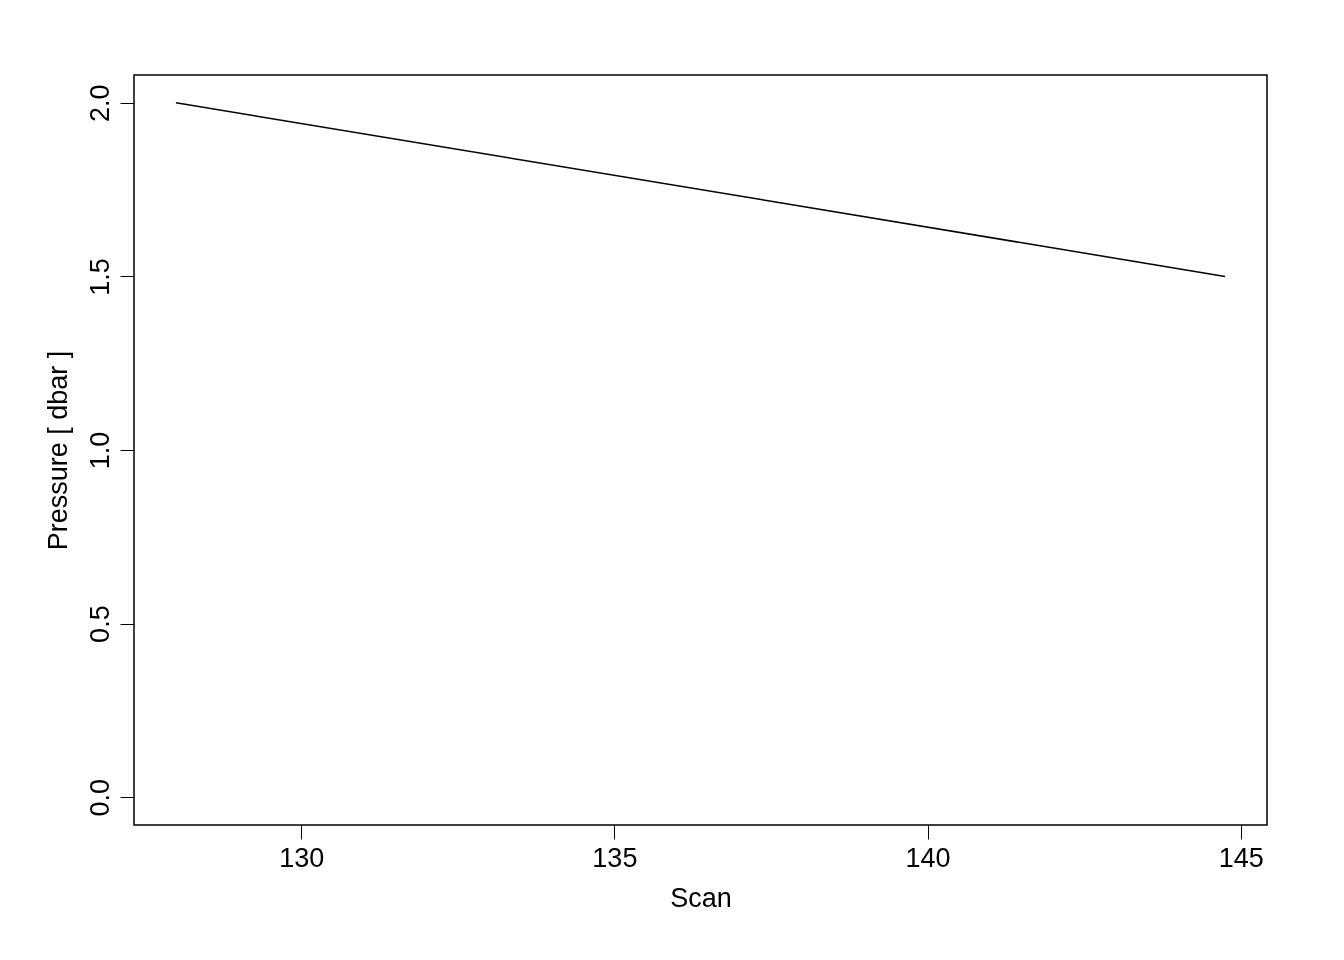 The height and width of the screenshot is (960, 1344). Describe the element at coordinates (99, 624) in the screenshot. I see `y-tick-label: 0.5` at that location.